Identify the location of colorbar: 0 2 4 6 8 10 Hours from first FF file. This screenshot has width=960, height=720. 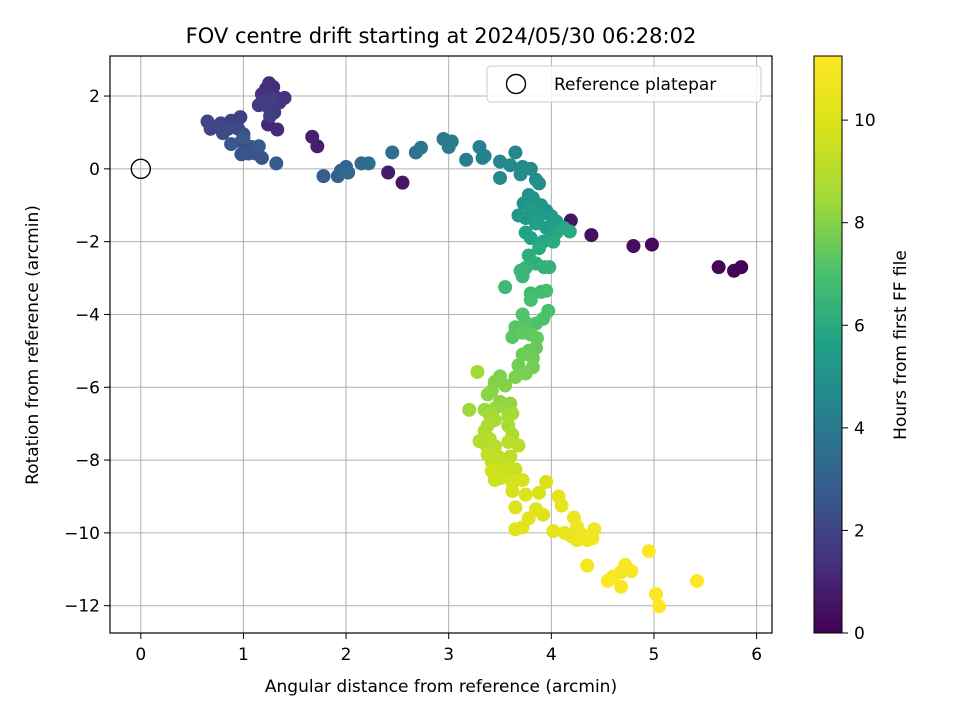
(862, 349).